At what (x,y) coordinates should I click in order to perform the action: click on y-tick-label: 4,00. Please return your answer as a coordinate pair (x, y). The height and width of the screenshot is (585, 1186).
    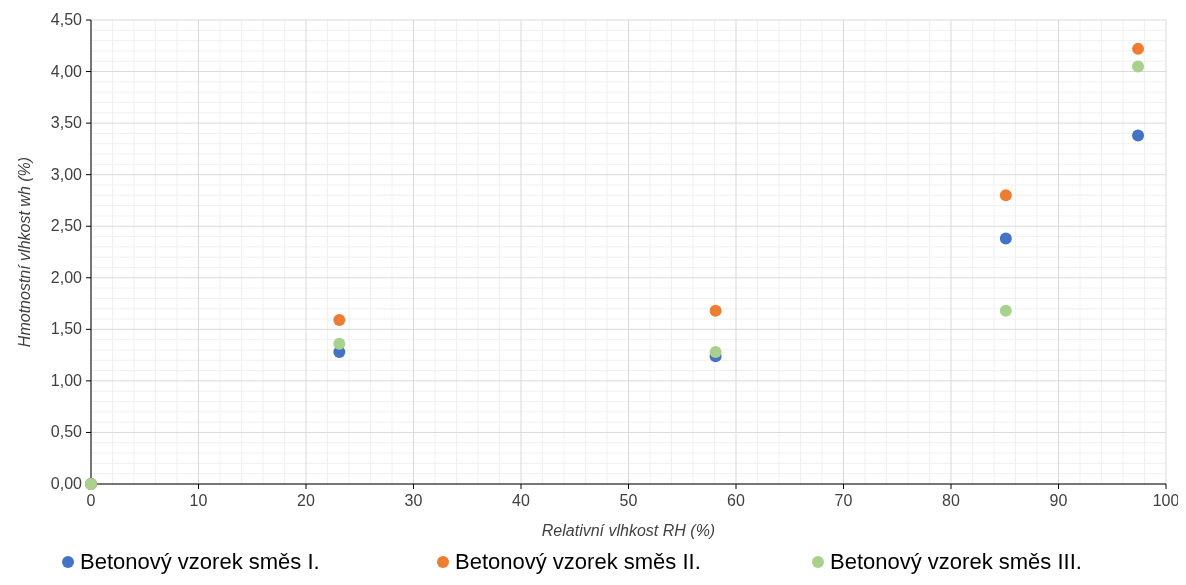
    Looking at the image, I should click on (66, 71).